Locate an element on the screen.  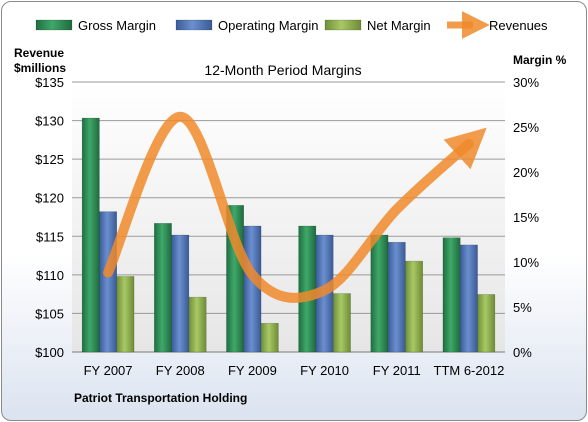
bar-net-margin-fy-2011 is located at coordinates (414, 306).